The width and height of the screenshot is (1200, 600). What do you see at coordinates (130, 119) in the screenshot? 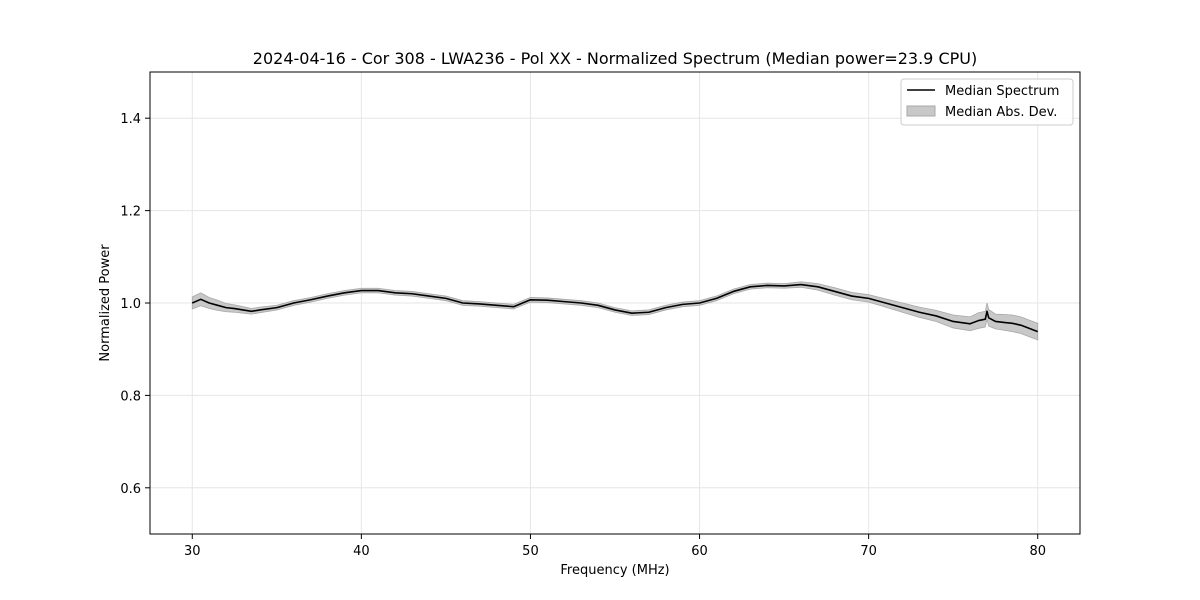
I see `y-tick-label: 1.4` at bounding box center [130, 119].